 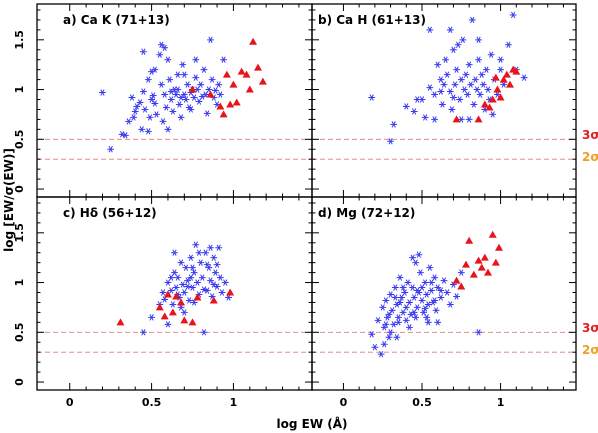 What do you see at coordinates (344, 402) in the screenshot?
I see `x-tick-label: 0` at bounding box center [344, 402].